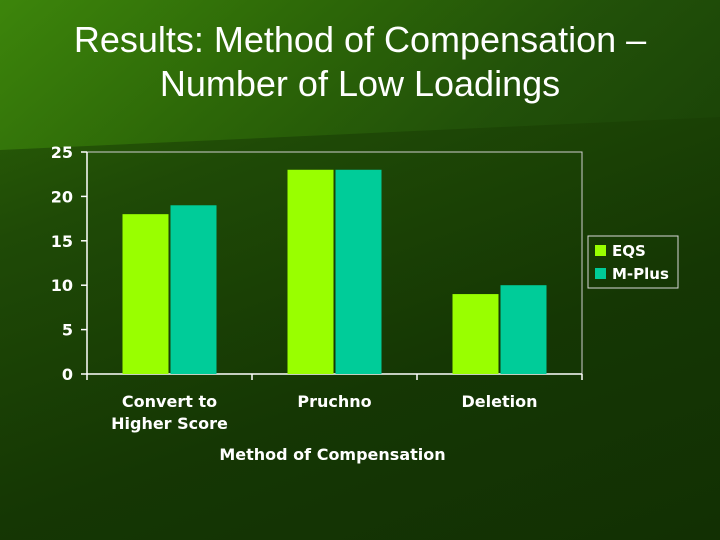 This screenshot has width=720, height=540. Describe the element at coordinates (62, 152) in the screenshot. I see `y-tick-label-5: 25` at that location.